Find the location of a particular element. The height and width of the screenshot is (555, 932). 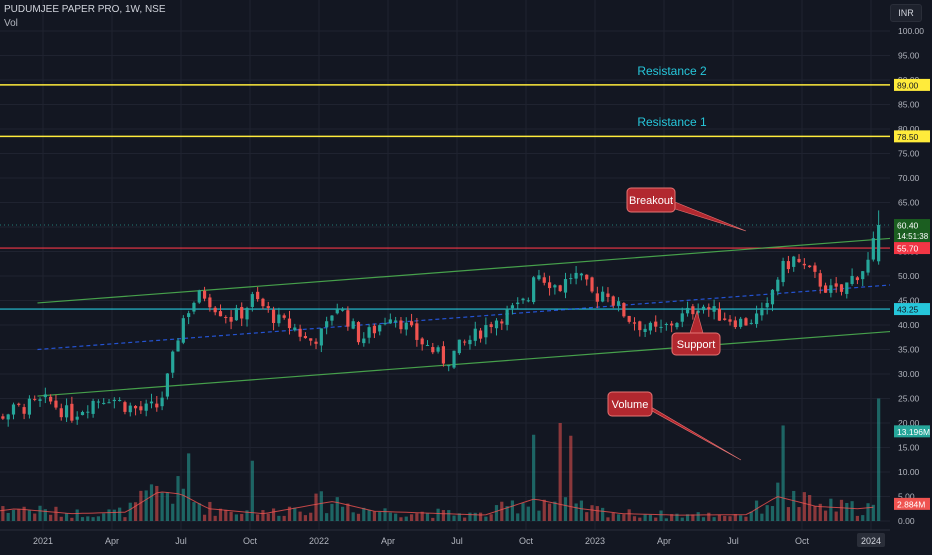

price-tick: 25.00 is located at coordinates (909, 399).